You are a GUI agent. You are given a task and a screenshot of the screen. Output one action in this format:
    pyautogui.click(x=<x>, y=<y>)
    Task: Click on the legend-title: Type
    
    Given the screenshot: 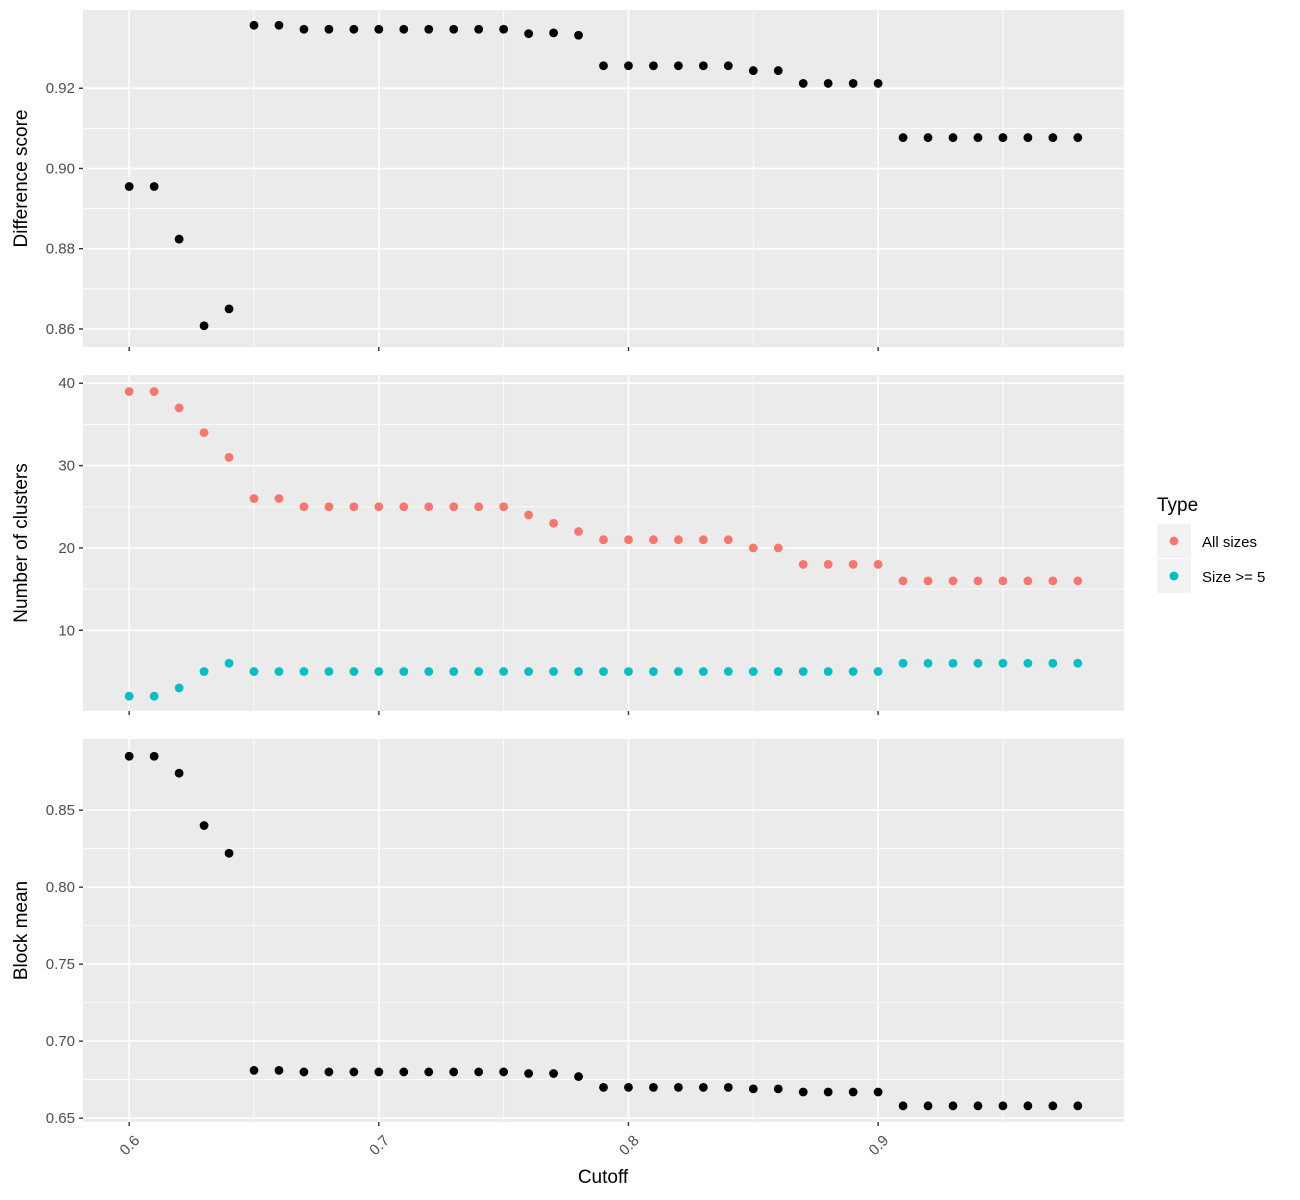 What is the action you would take?
    pyautogui.click(x=1177, y=505)
    